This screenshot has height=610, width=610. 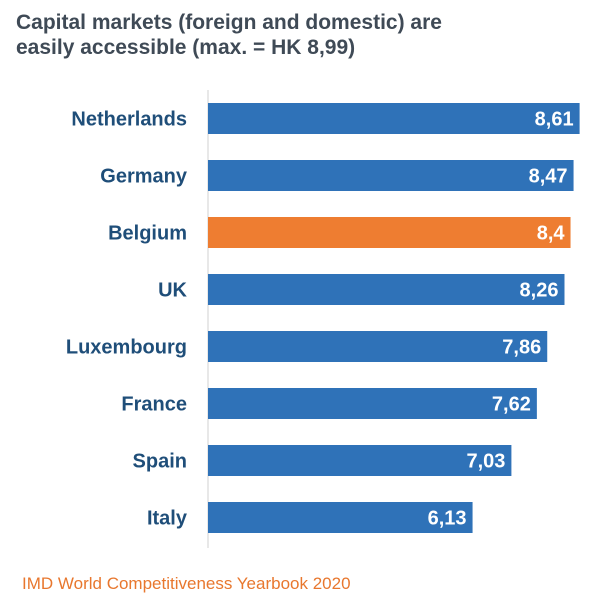 I want to click on bar-france, so click(x=372, y=403).